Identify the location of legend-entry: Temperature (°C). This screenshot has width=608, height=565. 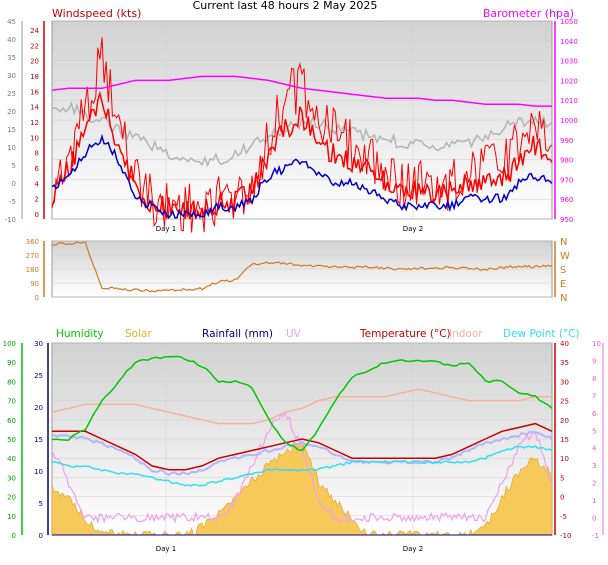
(405, 334).